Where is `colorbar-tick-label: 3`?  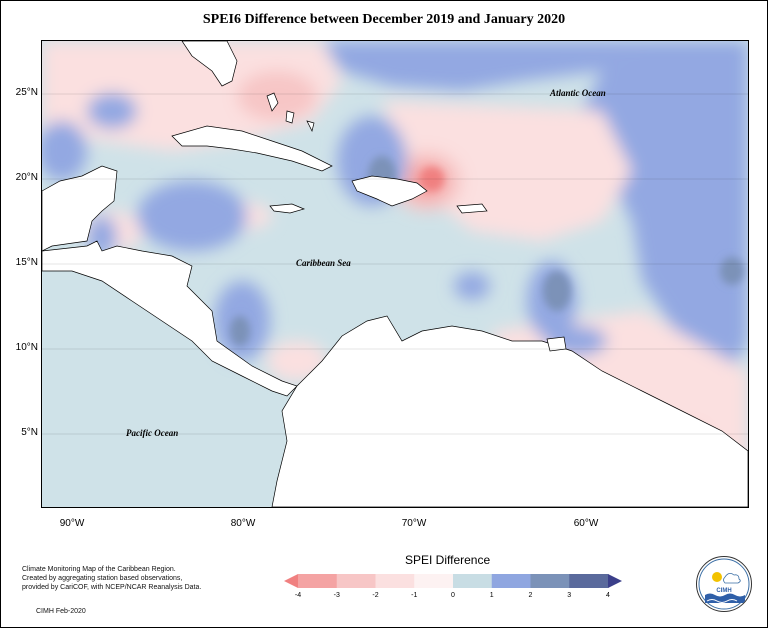
colorbar-tick-label: 3 is located at coordinates (569, 595).